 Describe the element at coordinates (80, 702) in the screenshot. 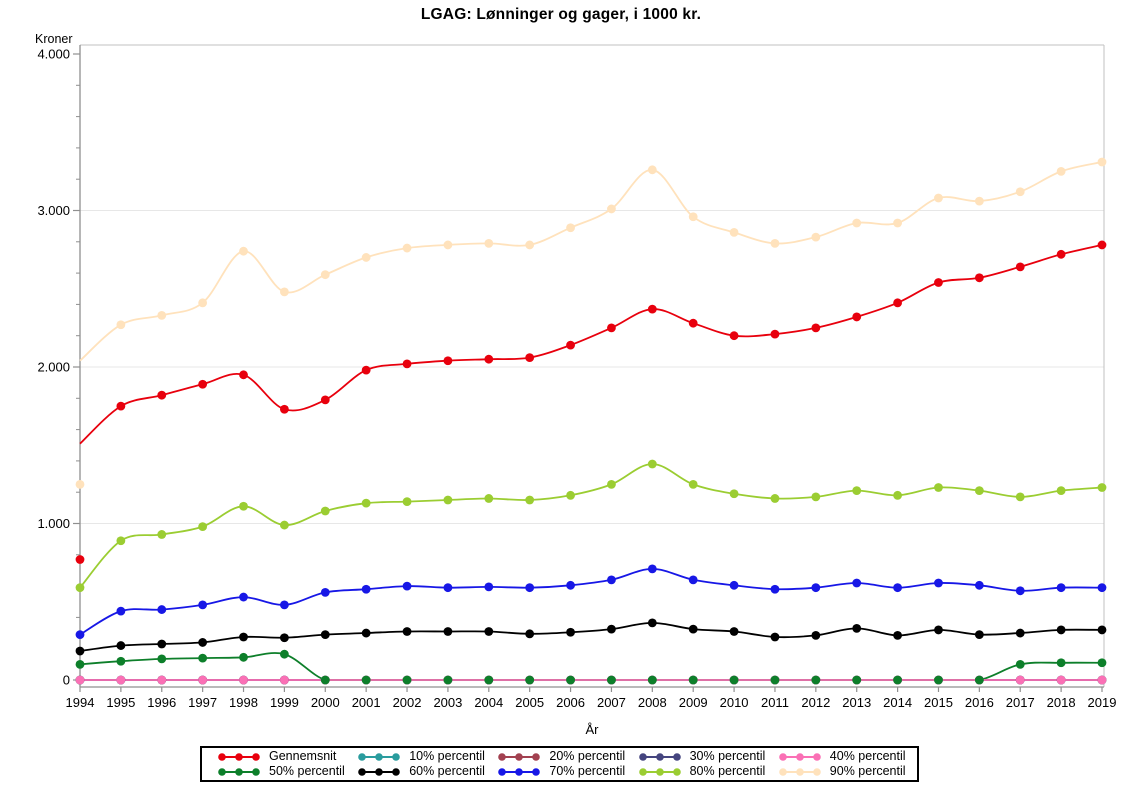

I see `x-tick-label: 1994` at that location.